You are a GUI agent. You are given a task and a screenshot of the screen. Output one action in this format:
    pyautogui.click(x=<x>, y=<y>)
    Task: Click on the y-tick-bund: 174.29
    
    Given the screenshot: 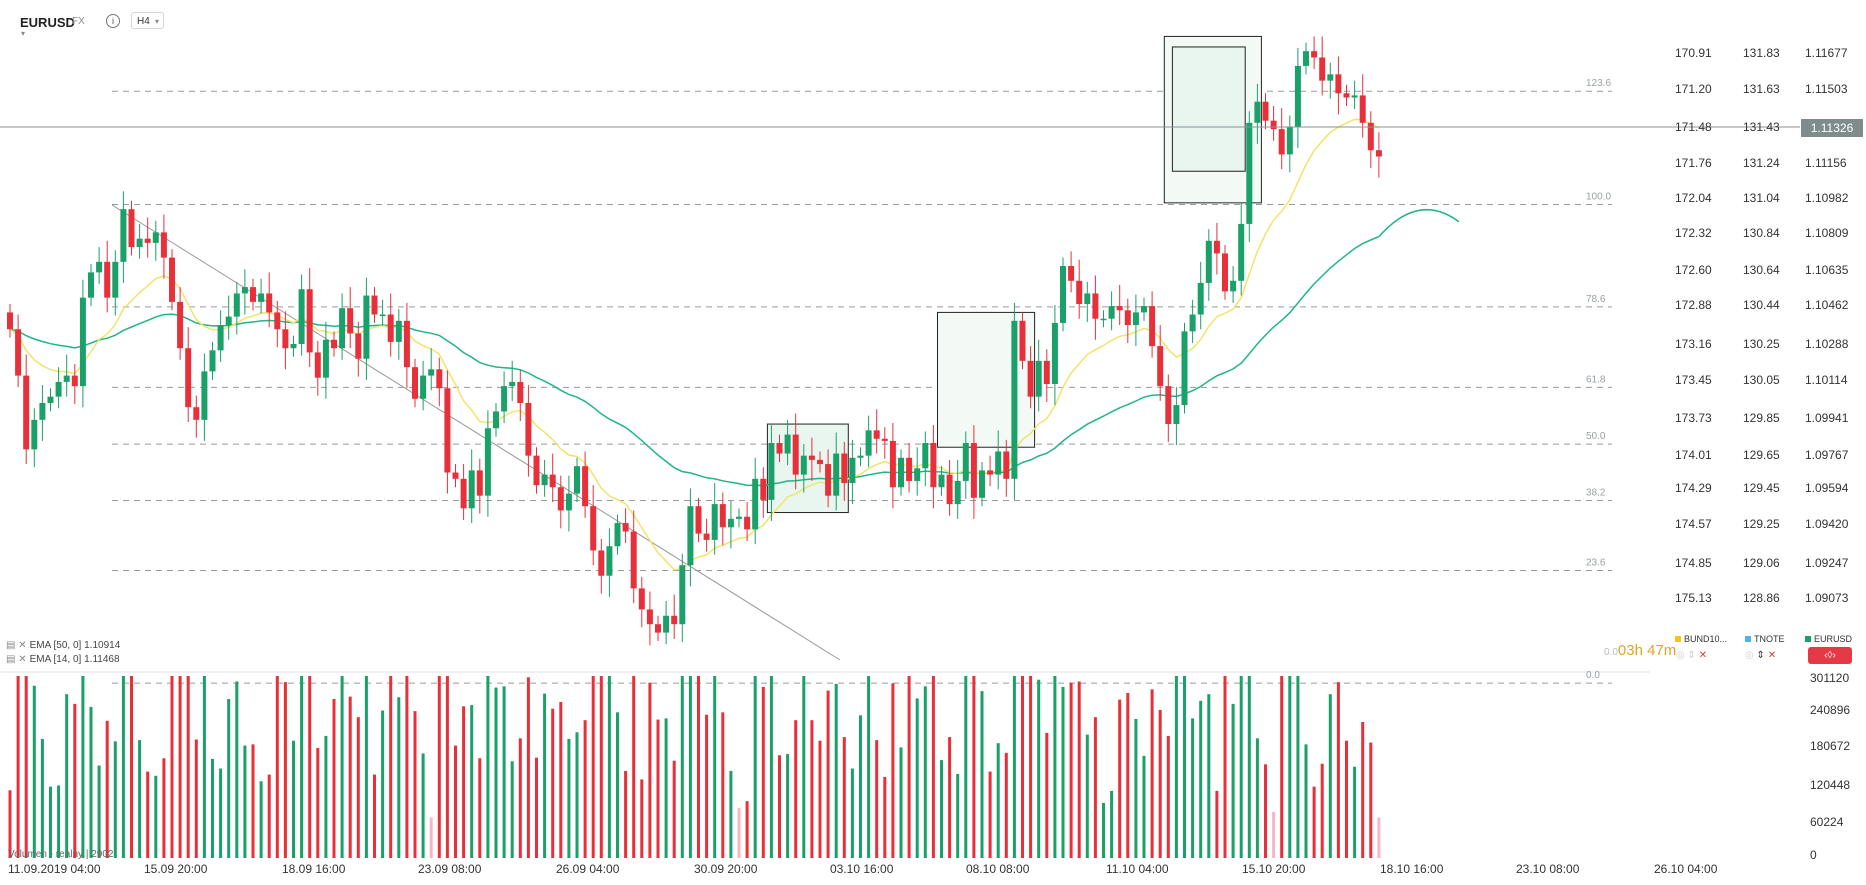 What is the action you would take?
    pyautogui.click(x=1693, y=488)
    